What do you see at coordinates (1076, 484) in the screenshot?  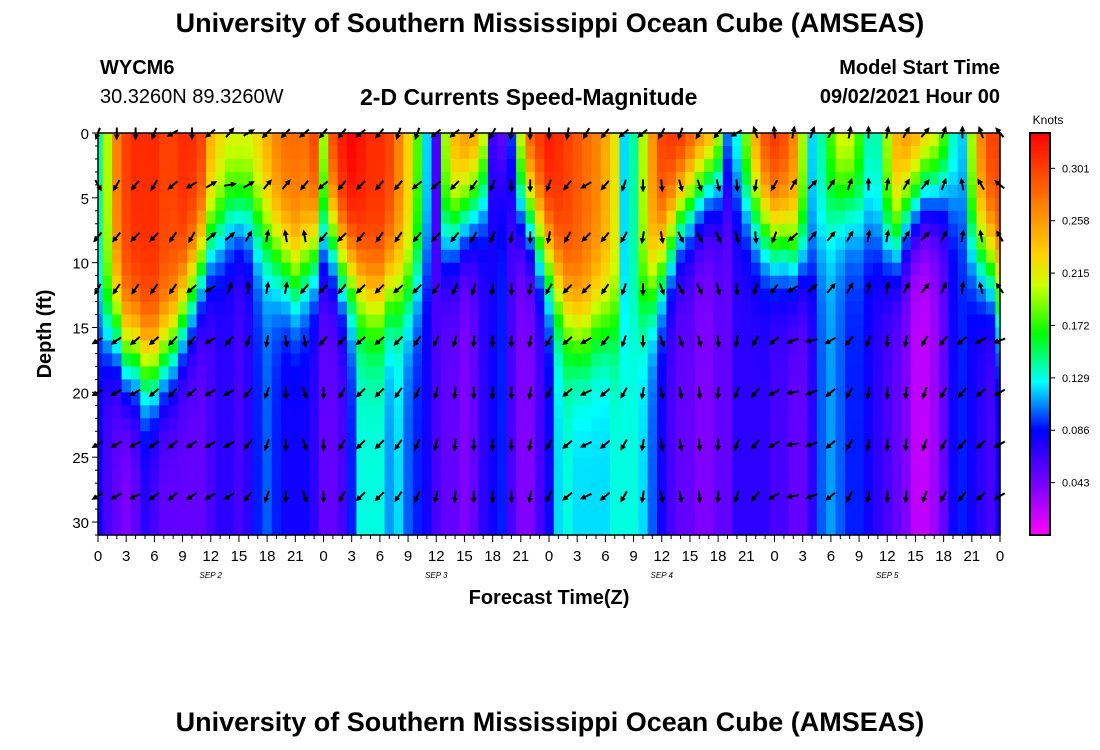 I see `colorbar-tick-label: 0.043` at bounding box center [1076, 484].